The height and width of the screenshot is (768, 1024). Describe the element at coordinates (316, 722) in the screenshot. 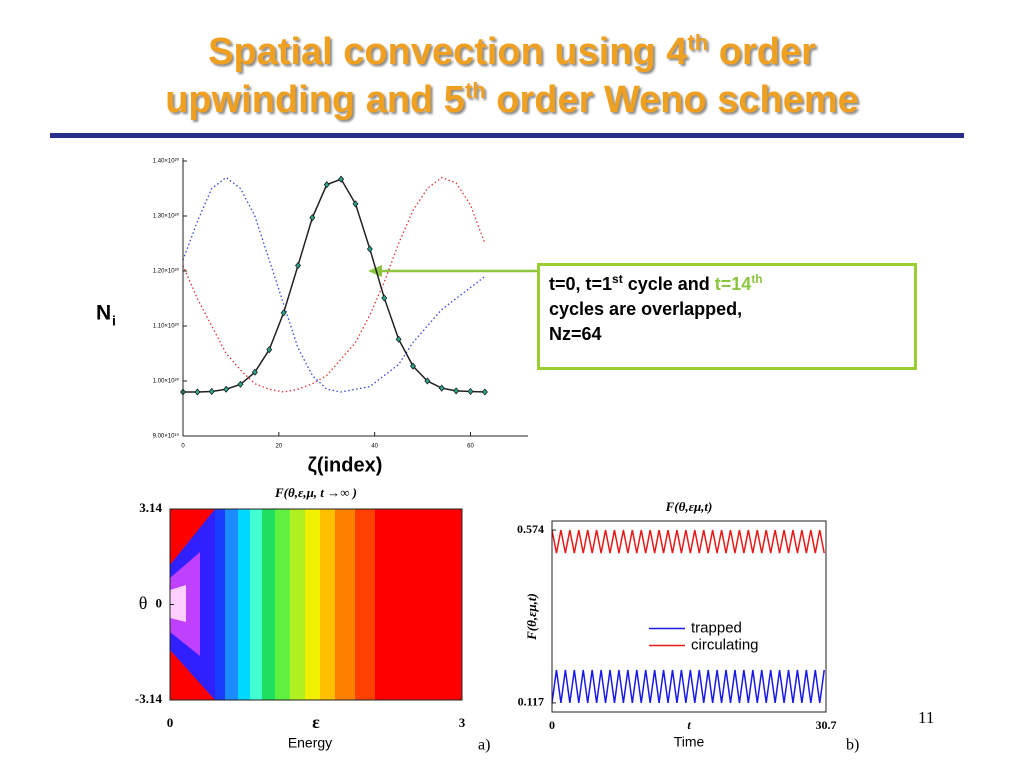

I see `x-axis-symbol: ε` at that location.